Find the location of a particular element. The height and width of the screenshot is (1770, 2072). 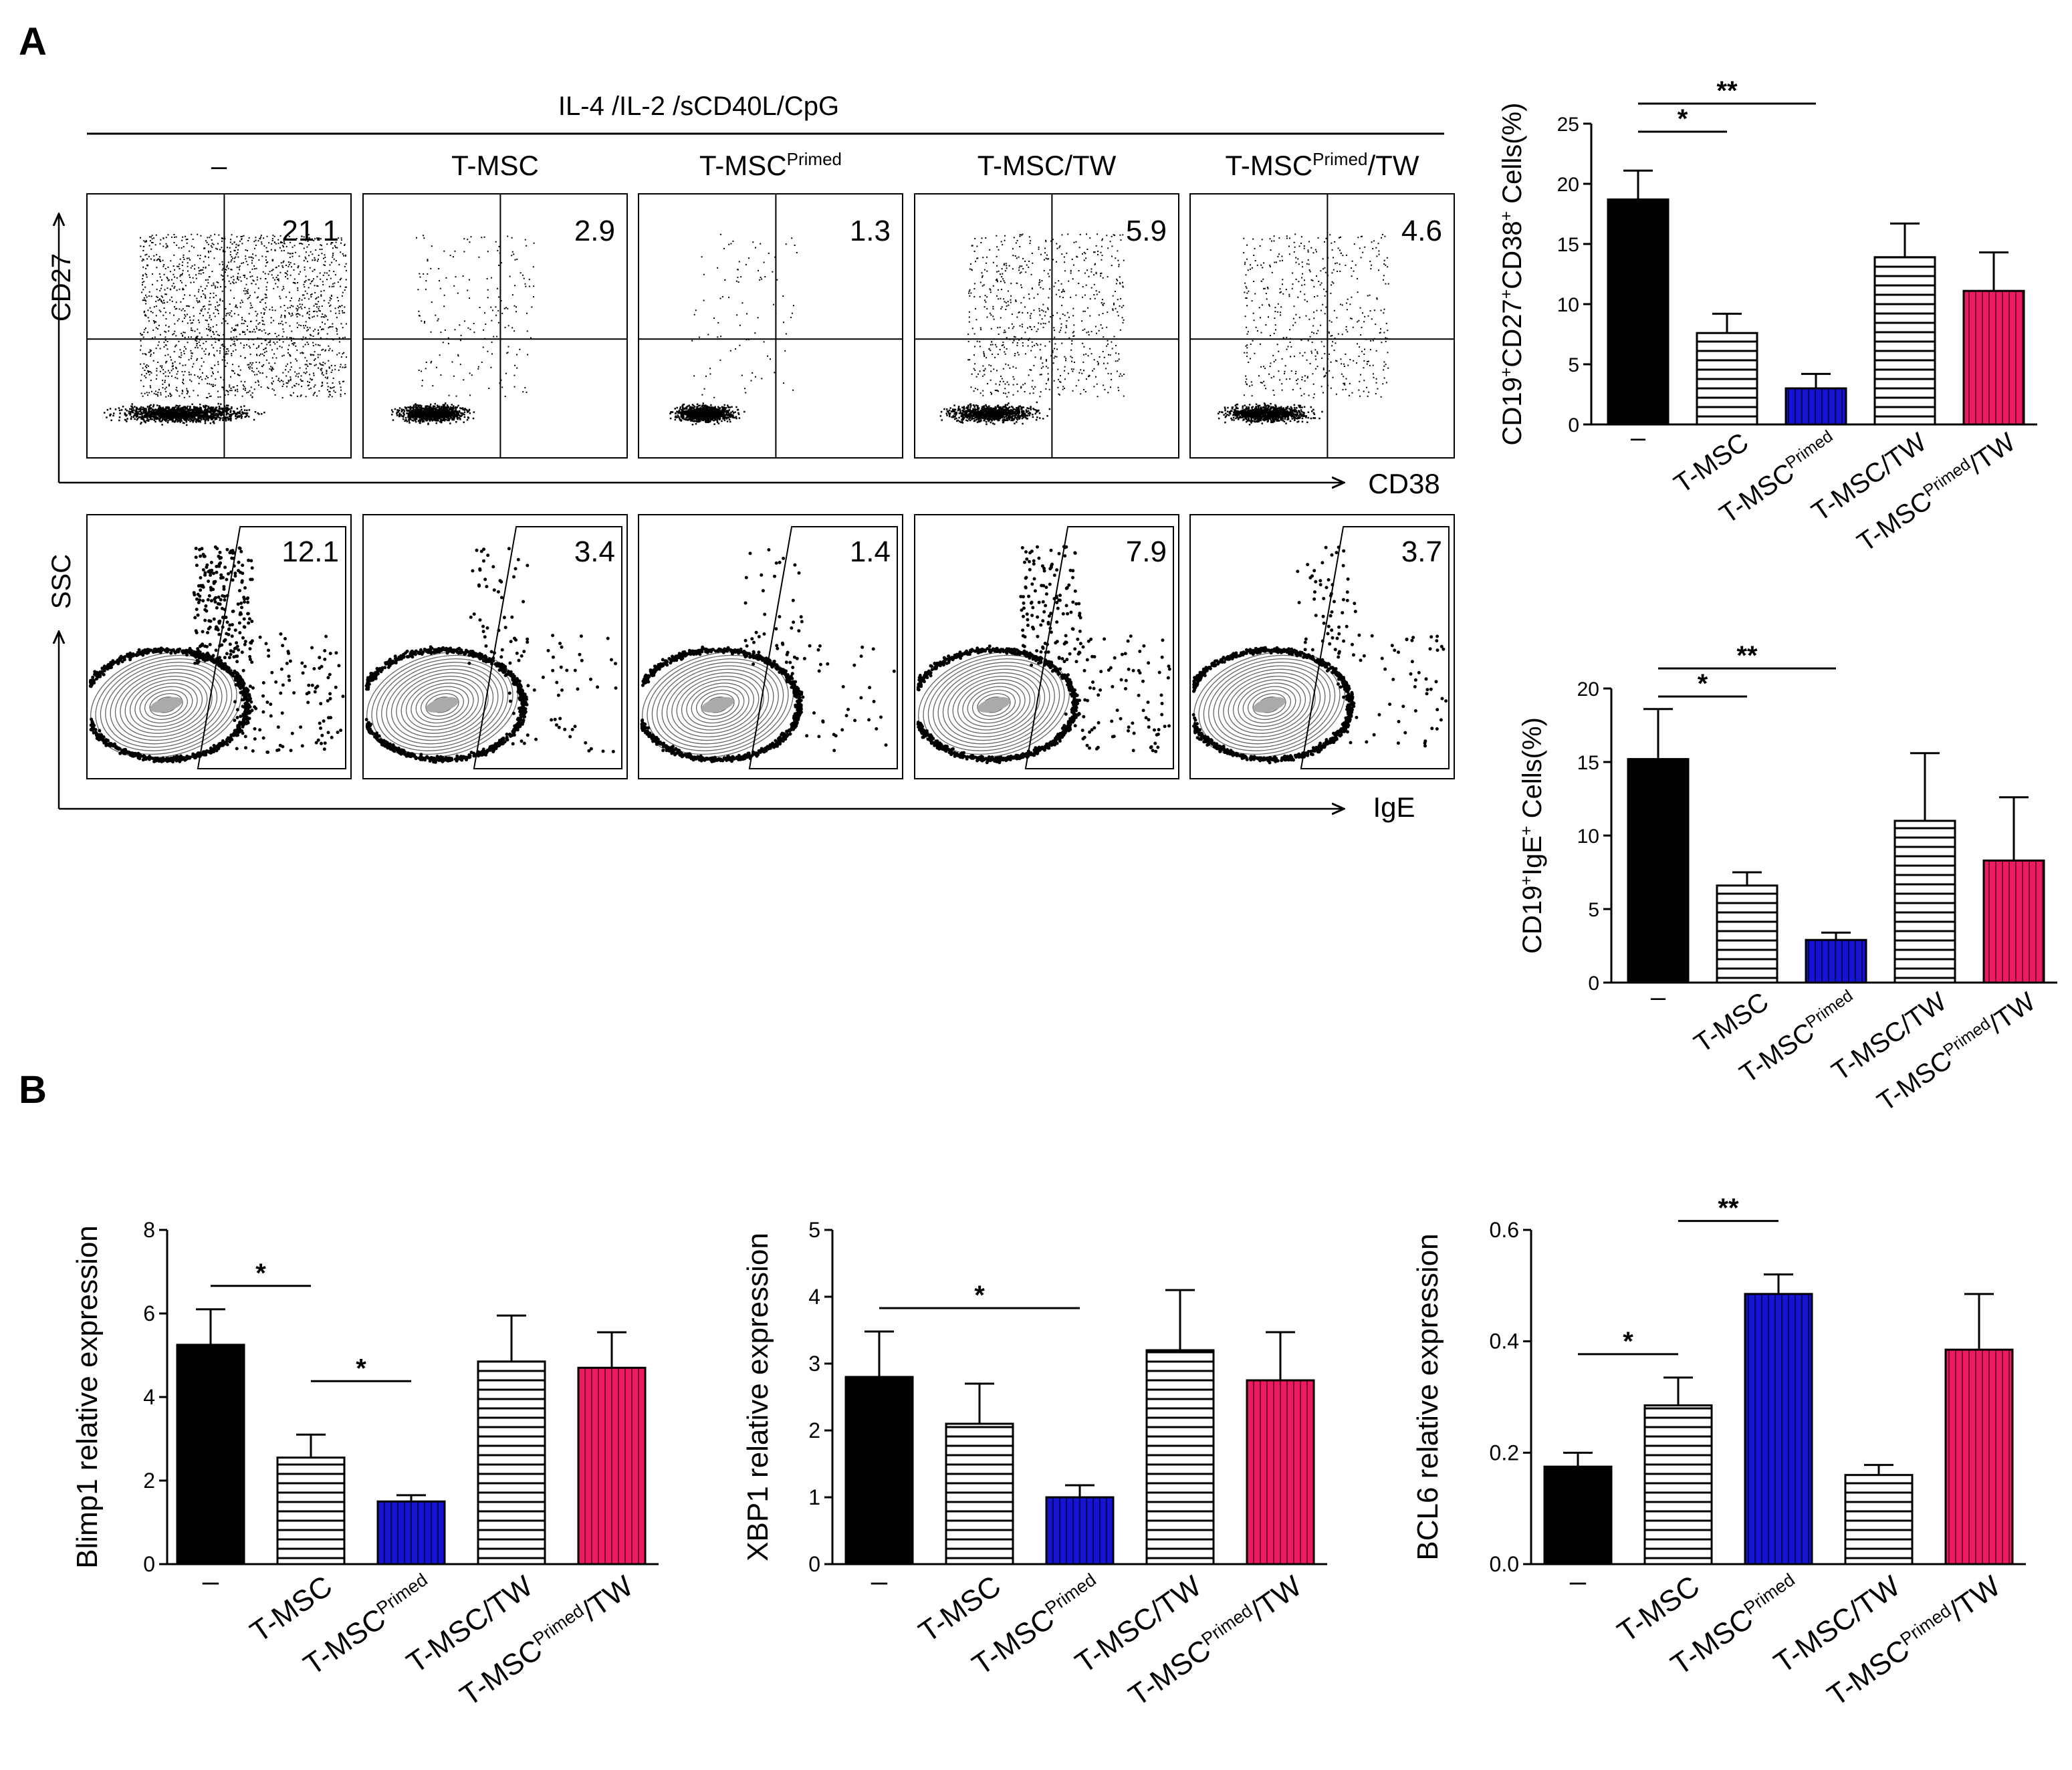

y-tick-label: 4 is located at coordinates (149, 1397).